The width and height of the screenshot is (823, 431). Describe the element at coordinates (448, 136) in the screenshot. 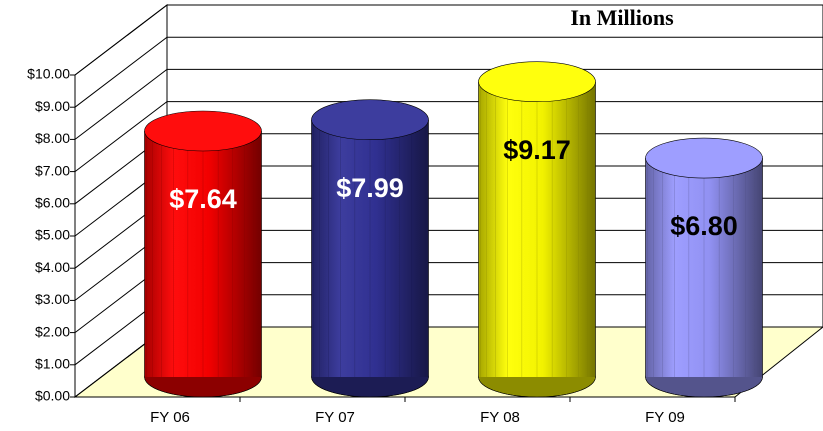

I see `grid-line` at that location.